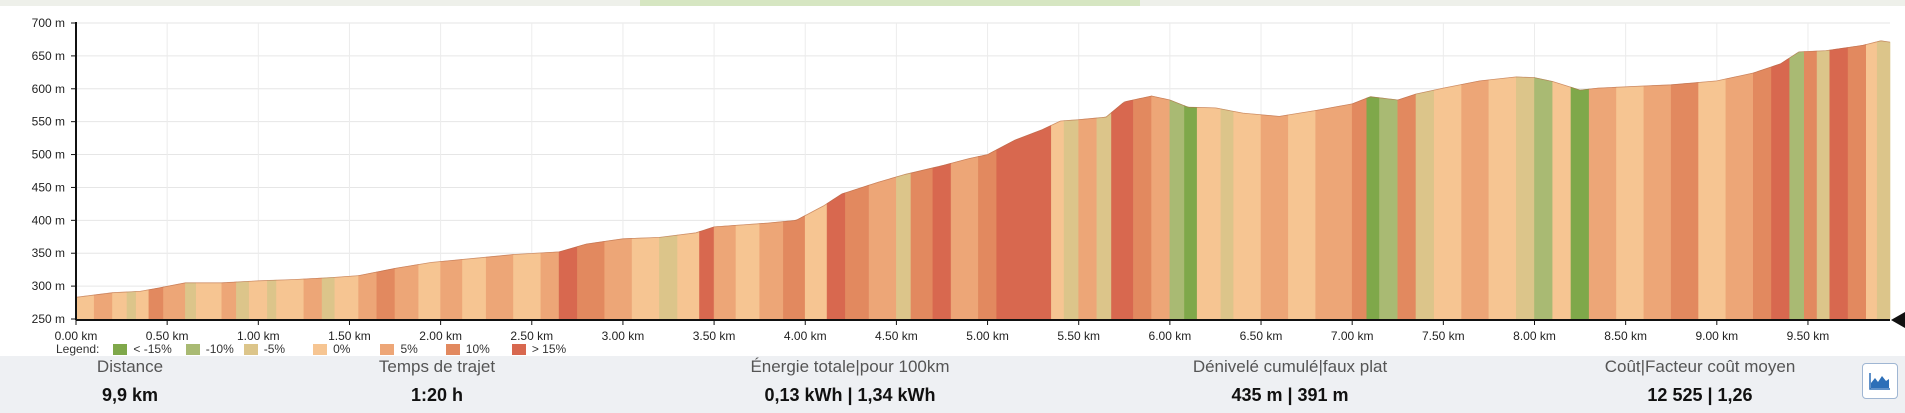 Image resolution: width=1905 pixels, height=413 pixels. I want to click on stat-distance: Distance 9,9 km, so click(130, 381).